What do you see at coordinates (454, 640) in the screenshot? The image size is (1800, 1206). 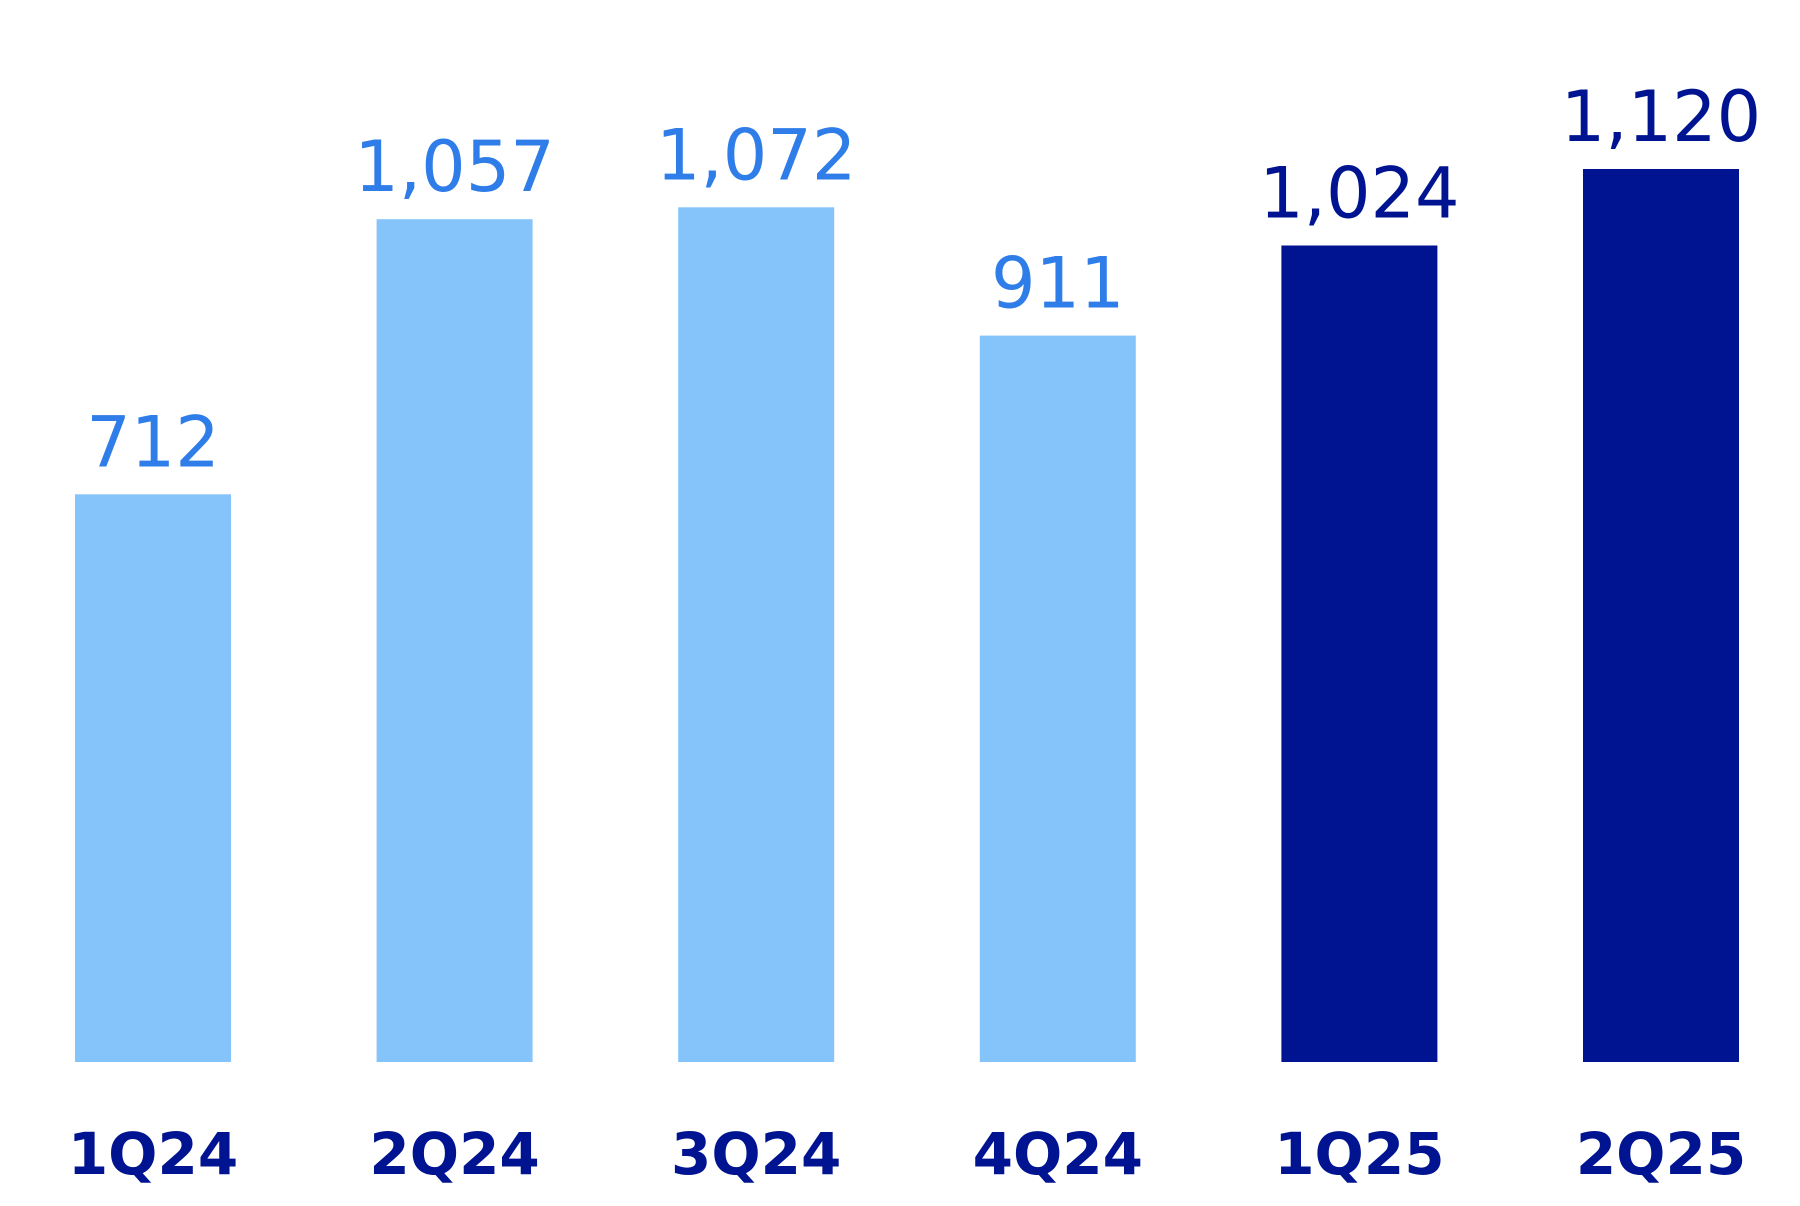 I see `bar-2q24` at bounding box center [454, 640].